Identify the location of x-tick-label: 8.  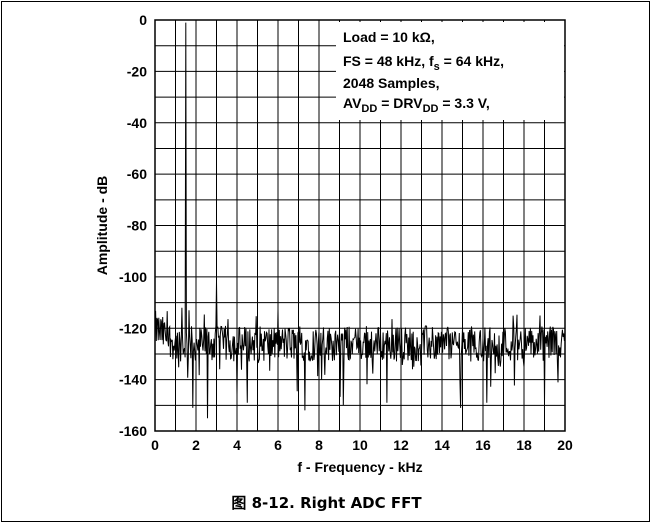
(319, 445).